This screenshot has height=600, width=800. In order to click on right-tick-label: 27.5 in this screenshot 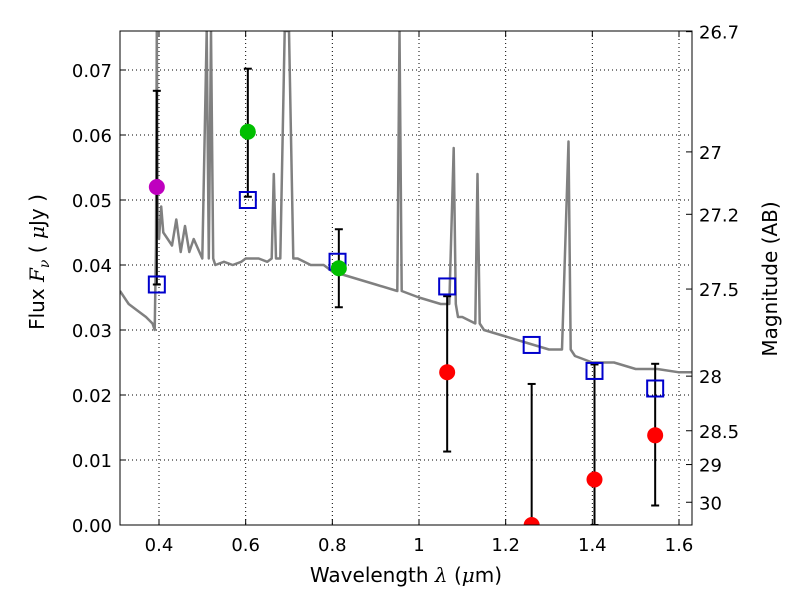, I will do `click(719, 290)`.